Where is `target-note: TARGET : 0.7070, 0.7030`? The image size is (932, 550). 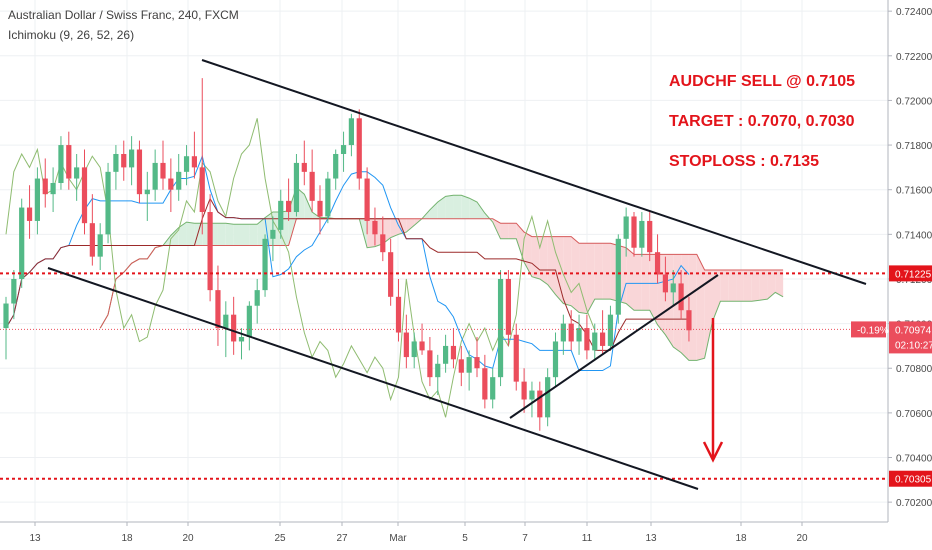 target-note: TARGET : 0.7070, 0.7030 is located at coordinates (762, 121).